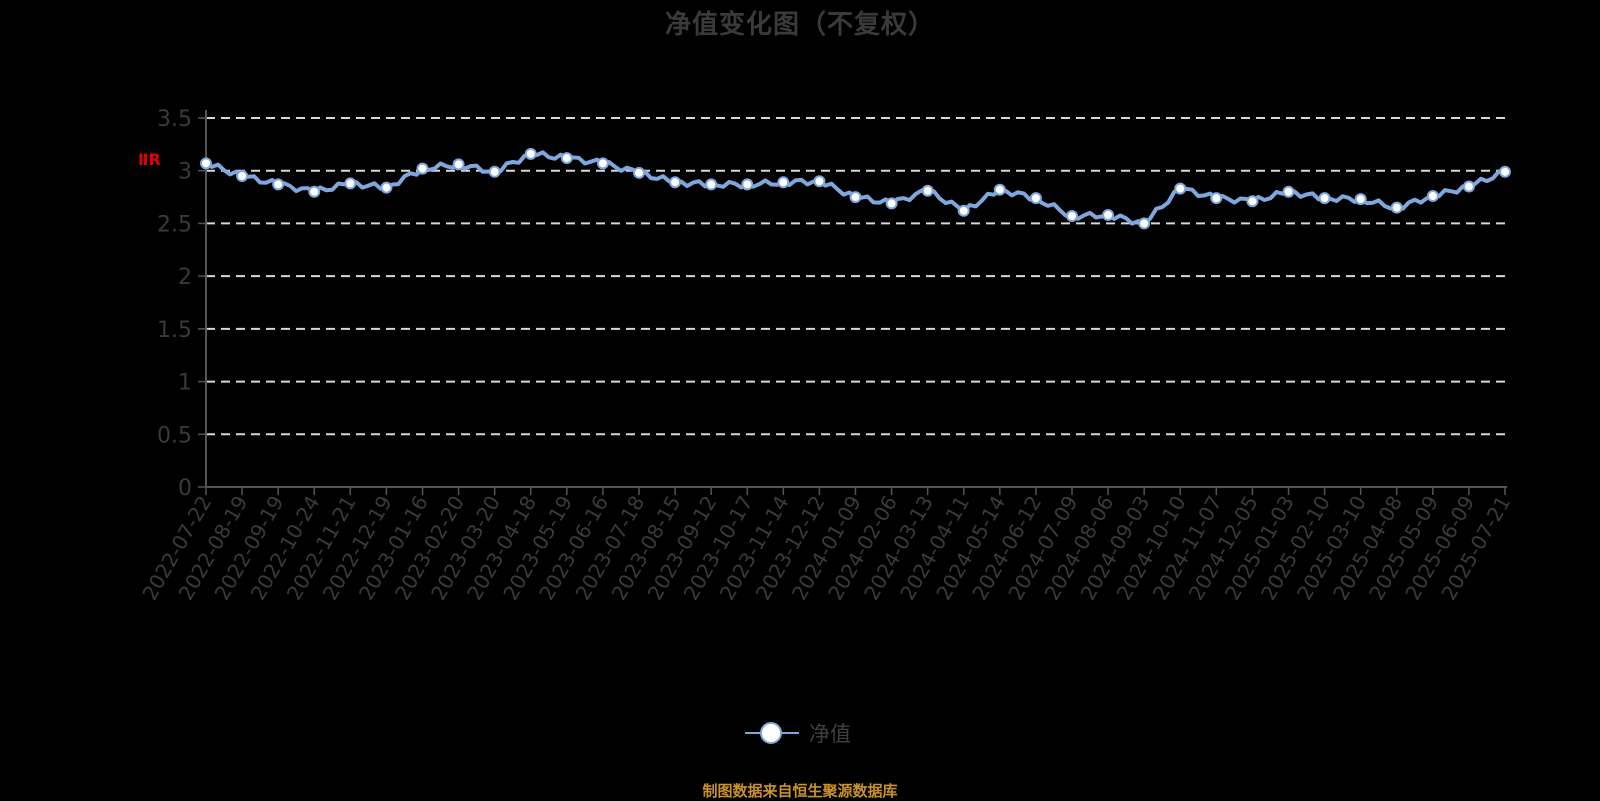 The width and height of the screenshot is (1600, 801). Describe the element at coordinates (149, 159) in the screenshot. I see `y-axis-tag: ⅡR` at that location.